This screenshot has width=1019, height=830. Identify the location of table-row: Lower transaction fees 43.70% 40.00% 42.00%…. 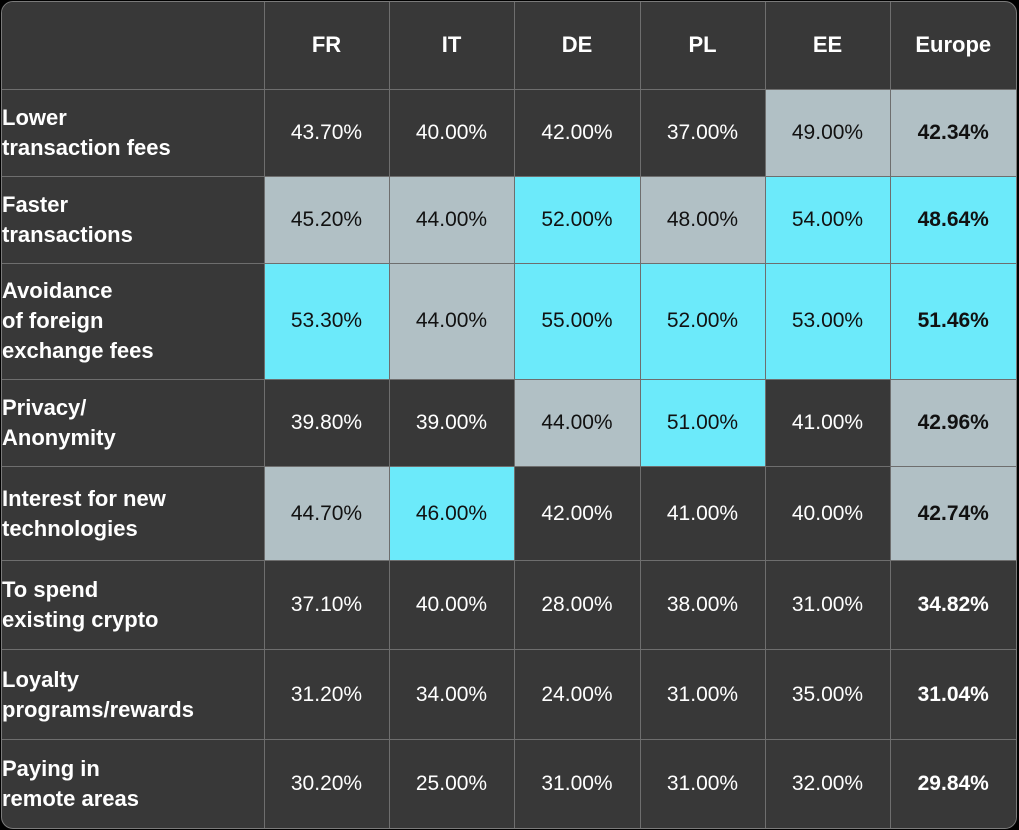
(509, 132).